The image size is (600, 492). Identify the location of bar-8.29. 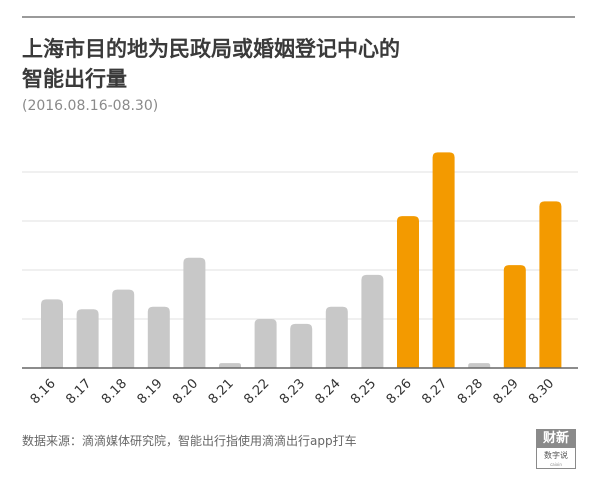
(514, 316).